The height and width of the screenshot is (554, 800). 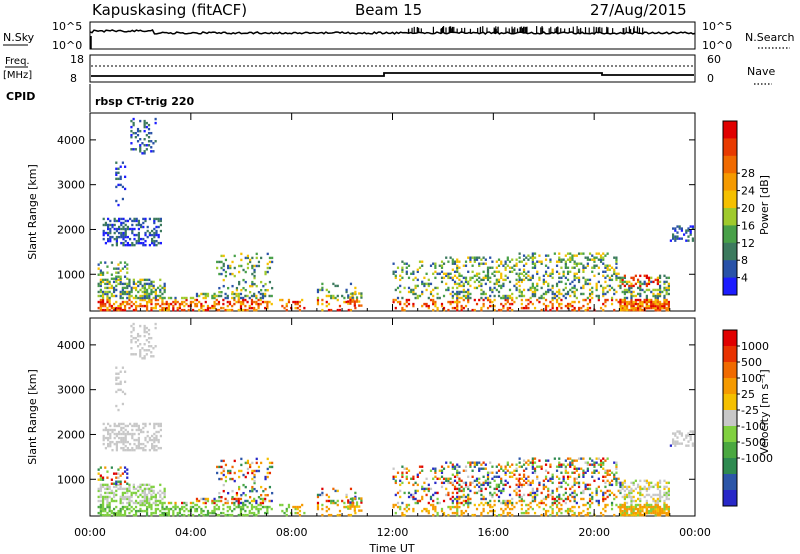 What do you see at coordinates (730, 370) in the screenshot?
I see `velocity-colorbar-segment` at bounding box center [730, 370].